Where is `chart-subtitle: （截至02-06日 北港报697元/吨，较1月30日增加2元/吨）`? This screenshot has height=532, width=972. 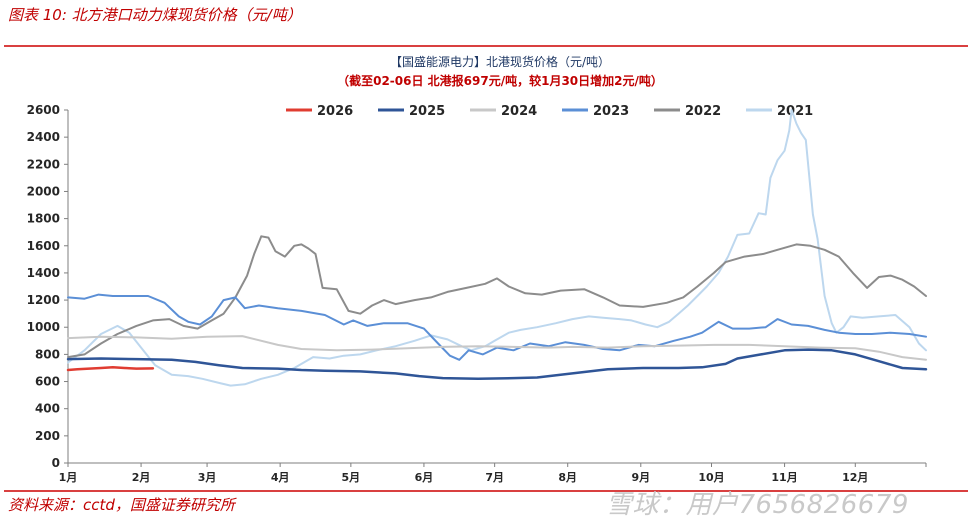 chart-subtitle: （截至02-06日 北港报697元/吨，较1月30日增加2元/吨） is located at coordinates (500, 80).